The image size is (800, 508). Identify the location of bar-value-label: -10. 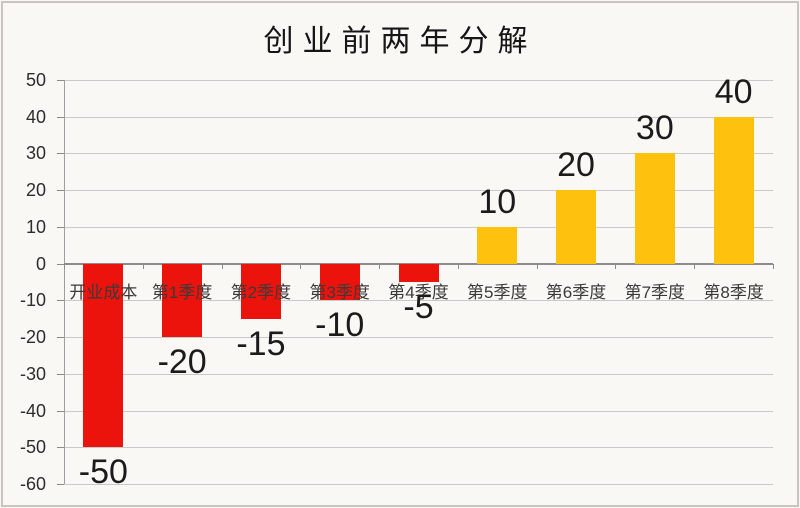
(340, 325).